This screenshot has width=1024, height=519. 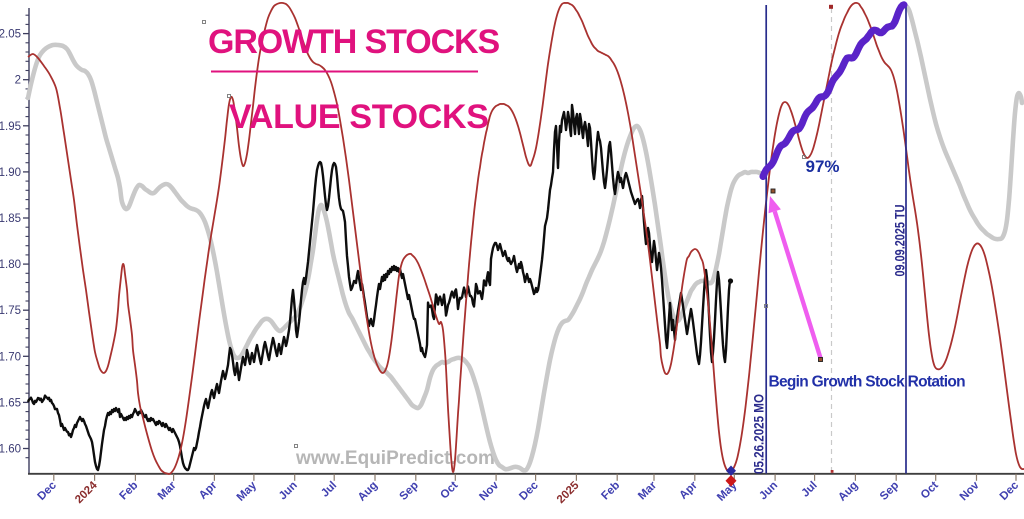 What do you see at coordinates (10, 35) in the screenshot?
I see `svg-text: 2.05` at bounding box center [10, 35].